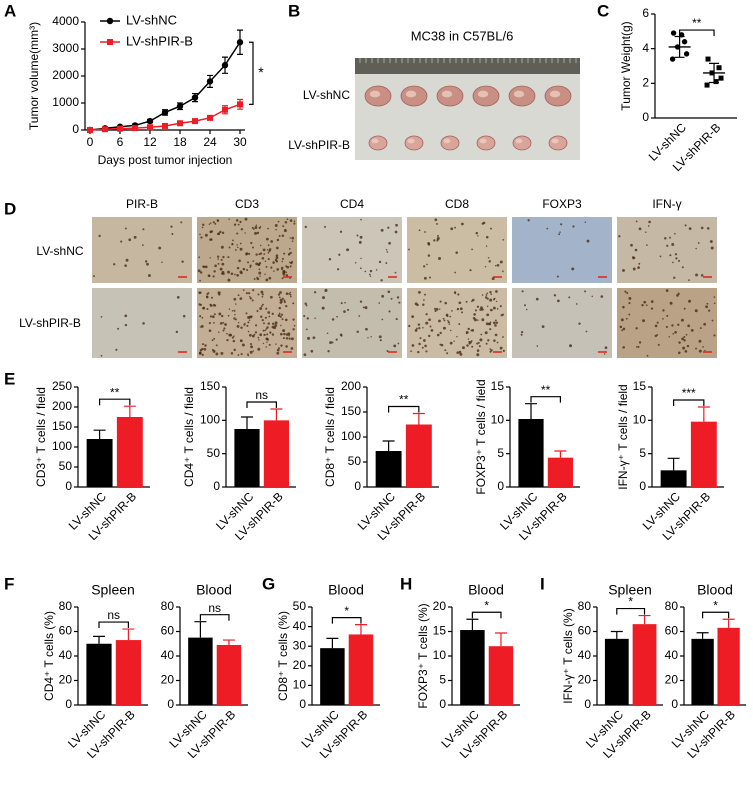 The width and height of the screenshot is (753, 788). I want to click on y-tick-label: 80, so click(585, 606).